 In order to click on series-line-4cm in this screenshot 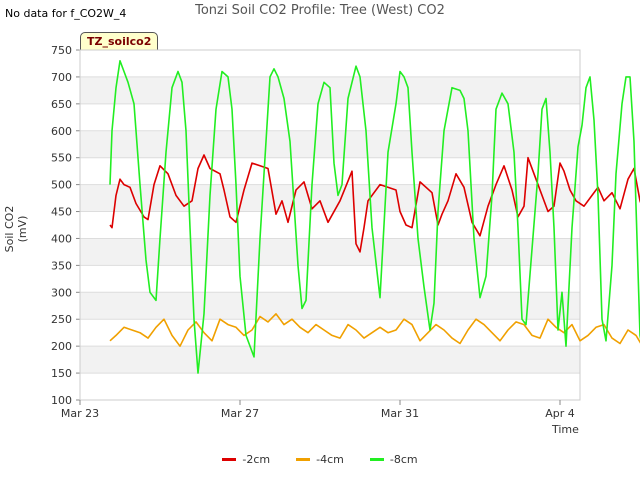, I will do `click(374, 330)`.